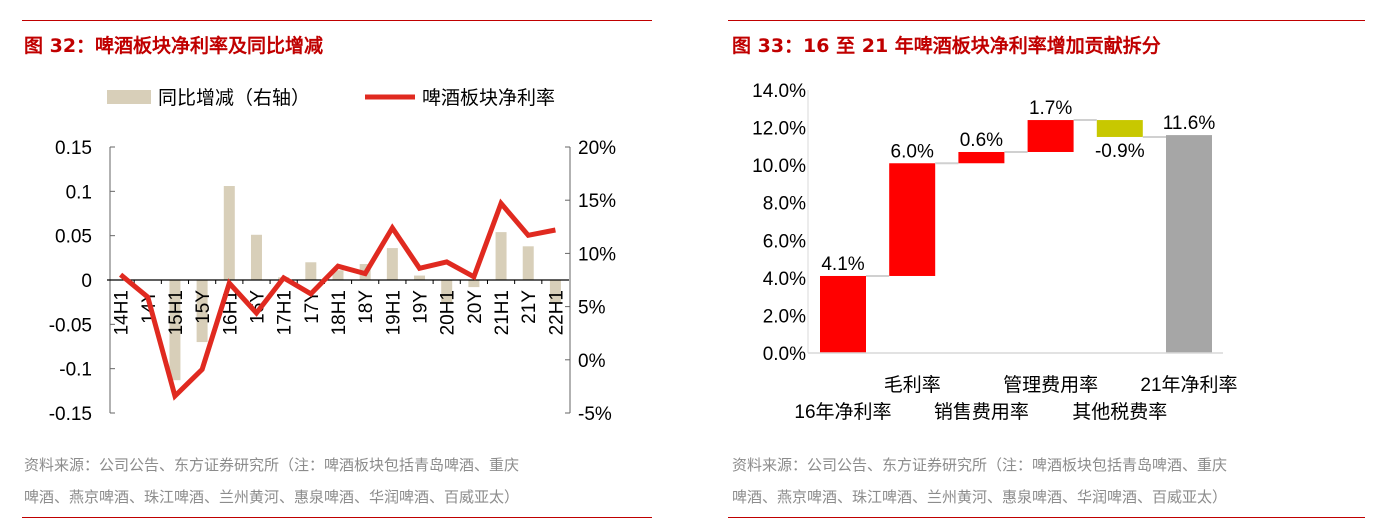  I want to click on x-axis-label: 20Y, so click(475, 307).